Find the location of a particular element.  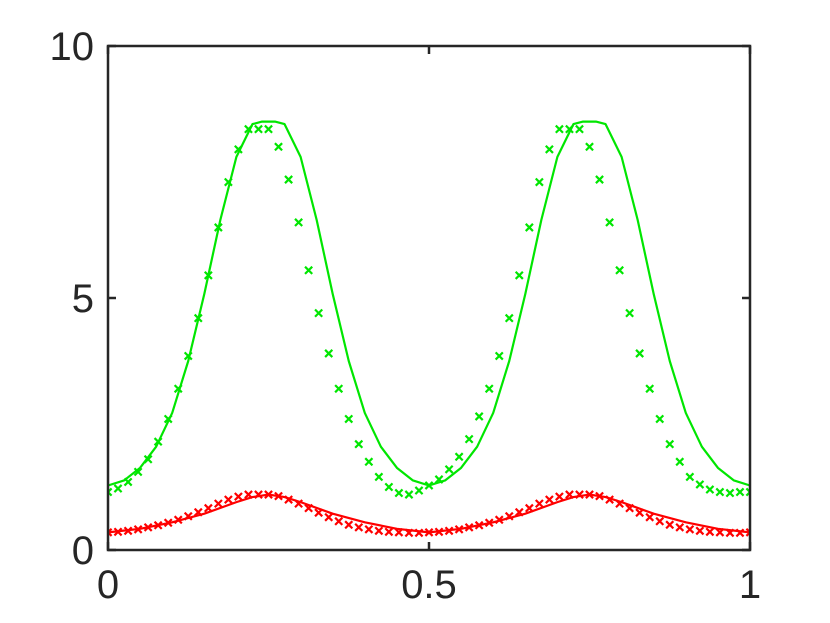

x-tick-label: 0.5 is located at coordinates (429, 585).